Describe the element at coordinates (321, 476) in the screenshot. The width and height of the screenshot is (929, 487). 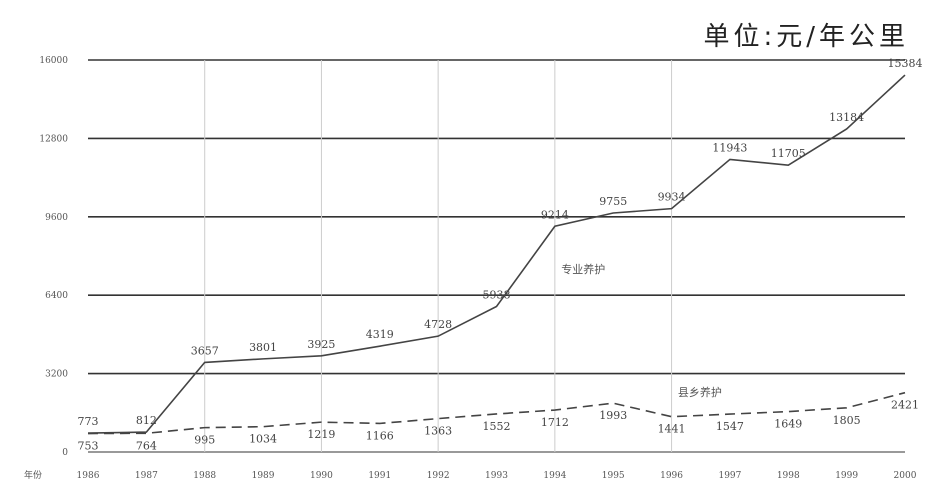
I see `x-tick-label: 1990` at that location.